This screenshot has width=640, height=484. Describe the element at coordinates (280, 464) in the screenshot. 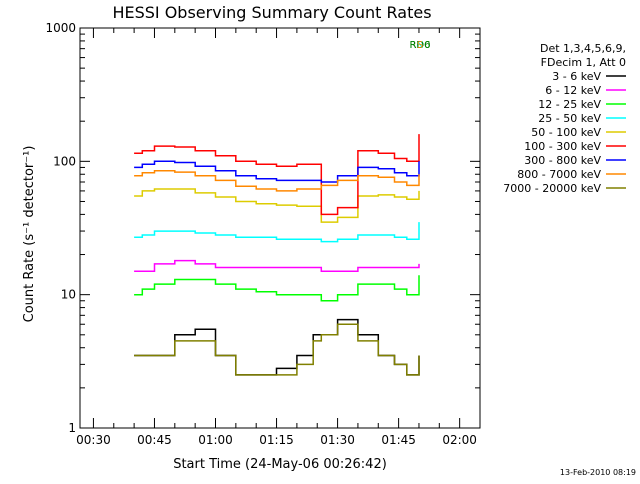

I see `x-axis-label: Start Time (24-May-06 00:26:42)` at that location.